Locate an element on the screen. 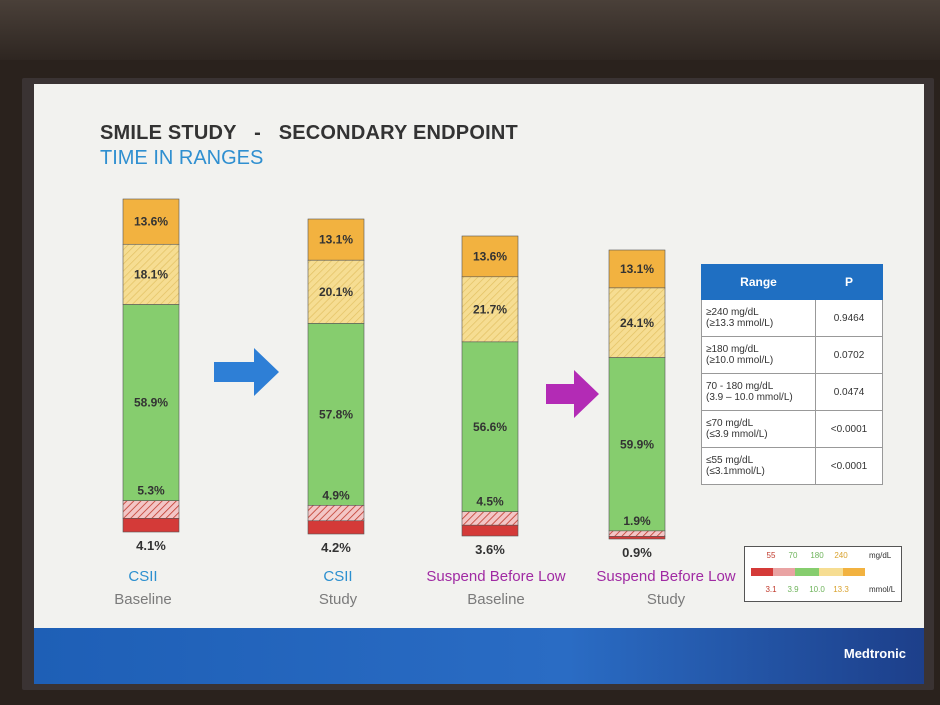  data-label: 5.3% is located at coordinates (151, 491).